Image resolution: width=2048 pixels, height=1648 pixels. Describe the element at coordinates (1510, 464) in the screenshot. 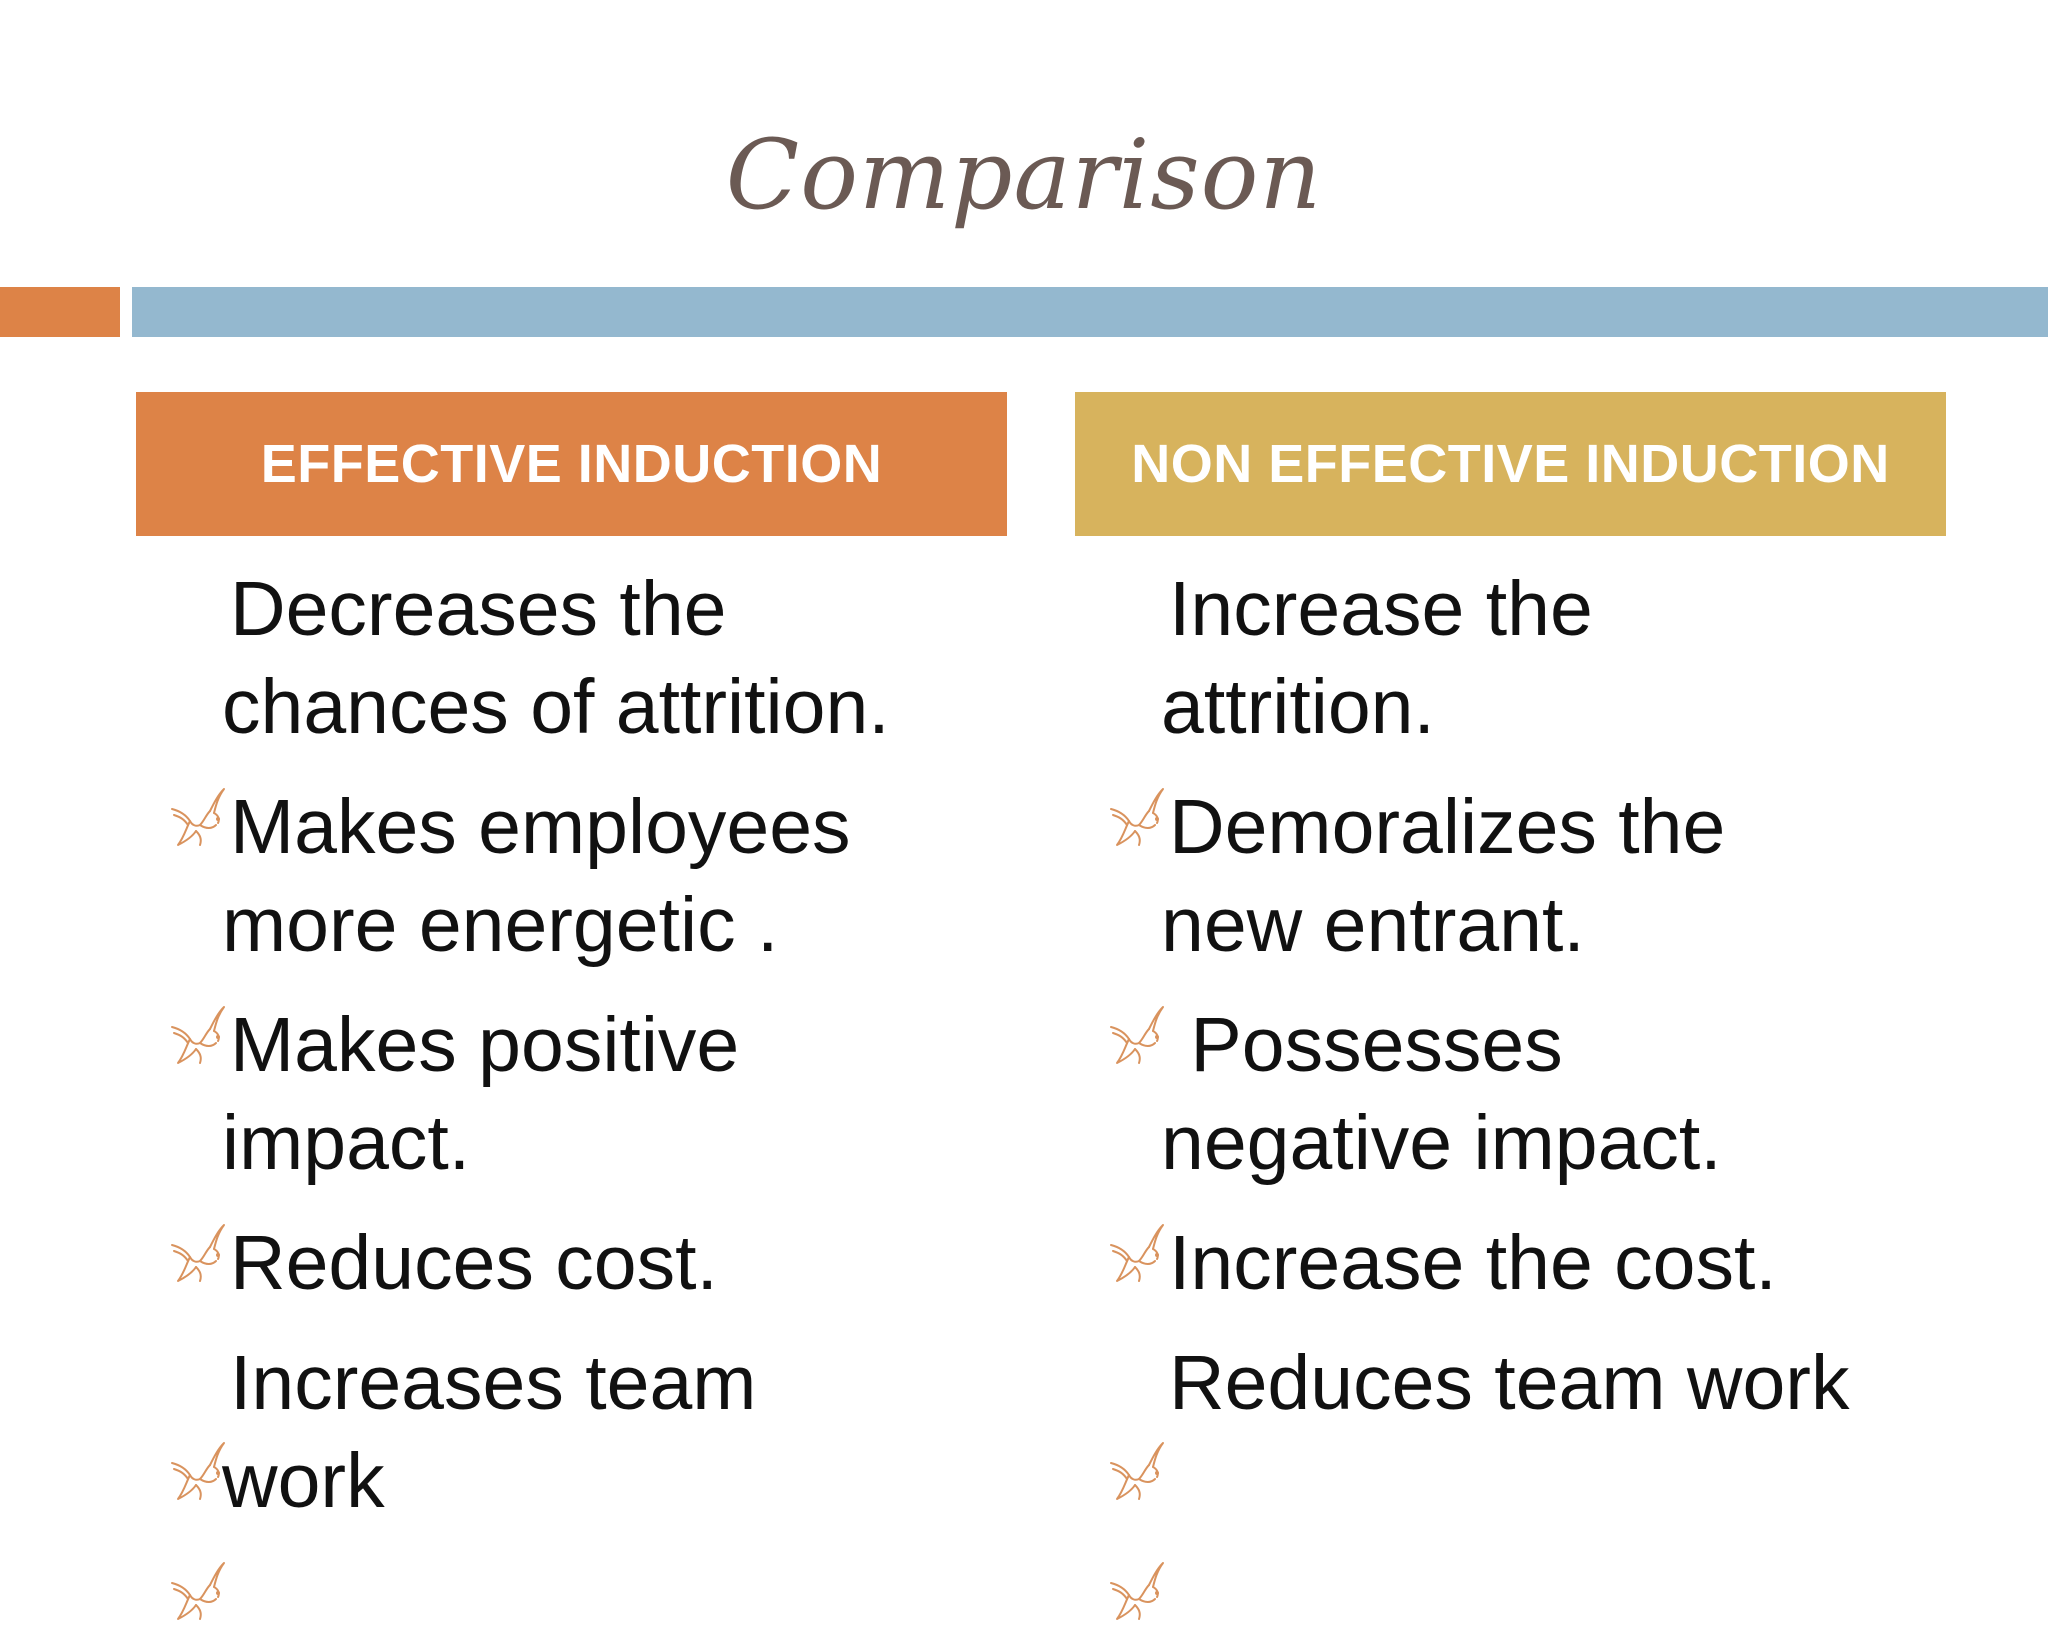

I see `non-effective-induction-header: NON EFFECTIVE INDUCTION` at that location.